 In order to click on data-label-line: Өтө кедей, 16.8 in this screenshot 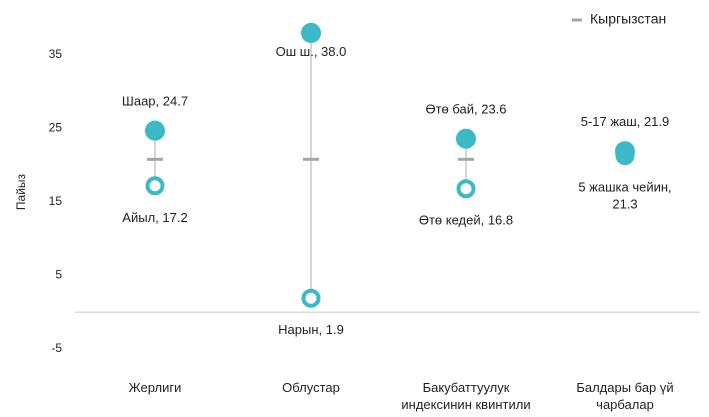, I will do `click(466, 220)`.